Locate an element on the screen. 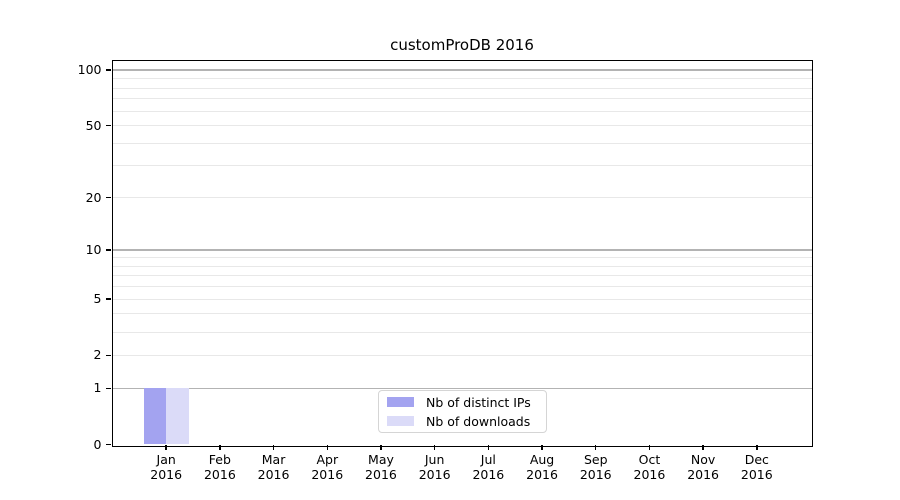 Image resolution: width=900 pixels, height=500 pixels. x-tick-label: Nov 2016 is located at coordinates (703, 467).